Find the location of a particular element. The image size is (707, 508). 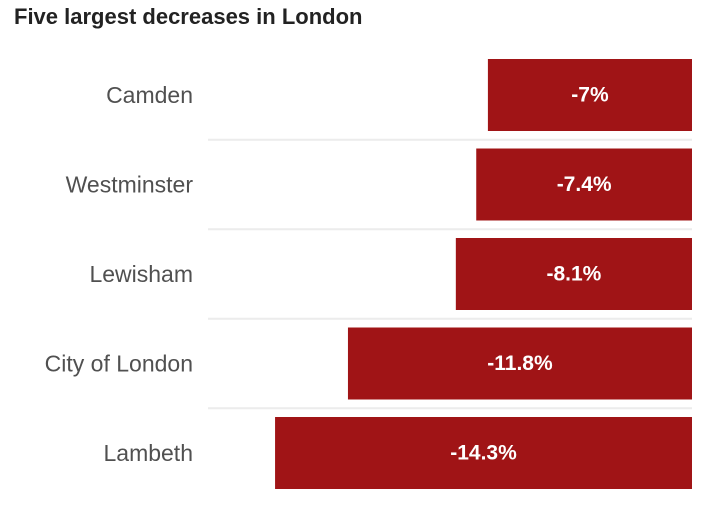

bar-value-label: -7.4% is located at coordinates (584, 184).